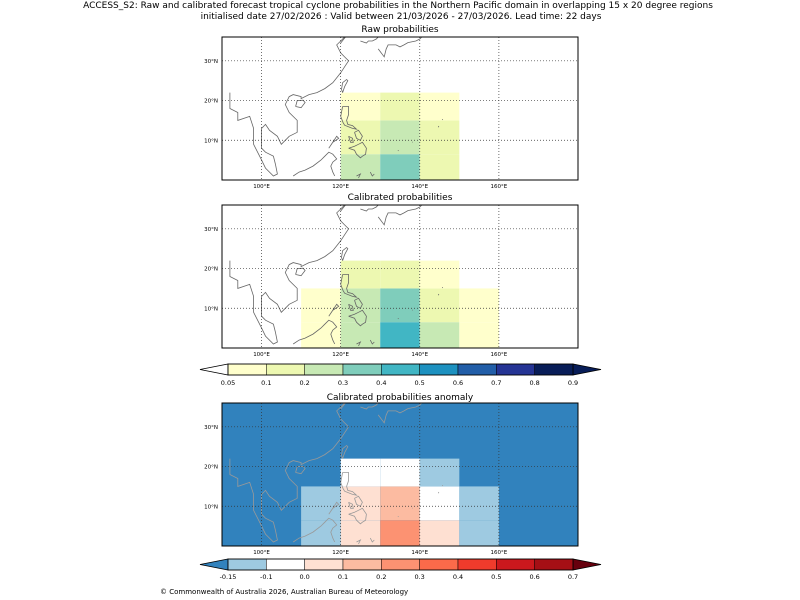 This screenshot has height=600, width=800. Describe the element at coordinates (400, 398) in the screenshot. I see `panel-title: Calibrated probabilities anomaly` at that location.